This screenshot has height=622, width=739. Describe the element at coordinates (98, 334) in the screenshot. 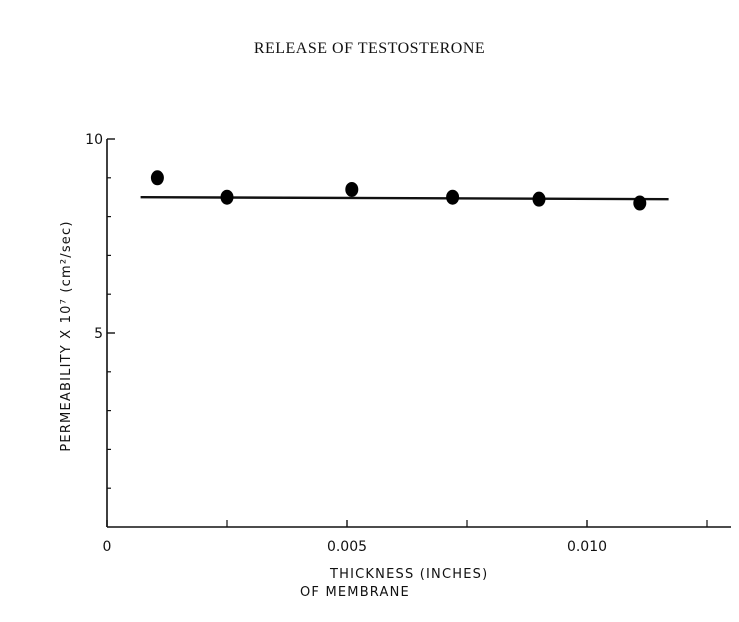

I see `y-tick-label: 5` at that location.